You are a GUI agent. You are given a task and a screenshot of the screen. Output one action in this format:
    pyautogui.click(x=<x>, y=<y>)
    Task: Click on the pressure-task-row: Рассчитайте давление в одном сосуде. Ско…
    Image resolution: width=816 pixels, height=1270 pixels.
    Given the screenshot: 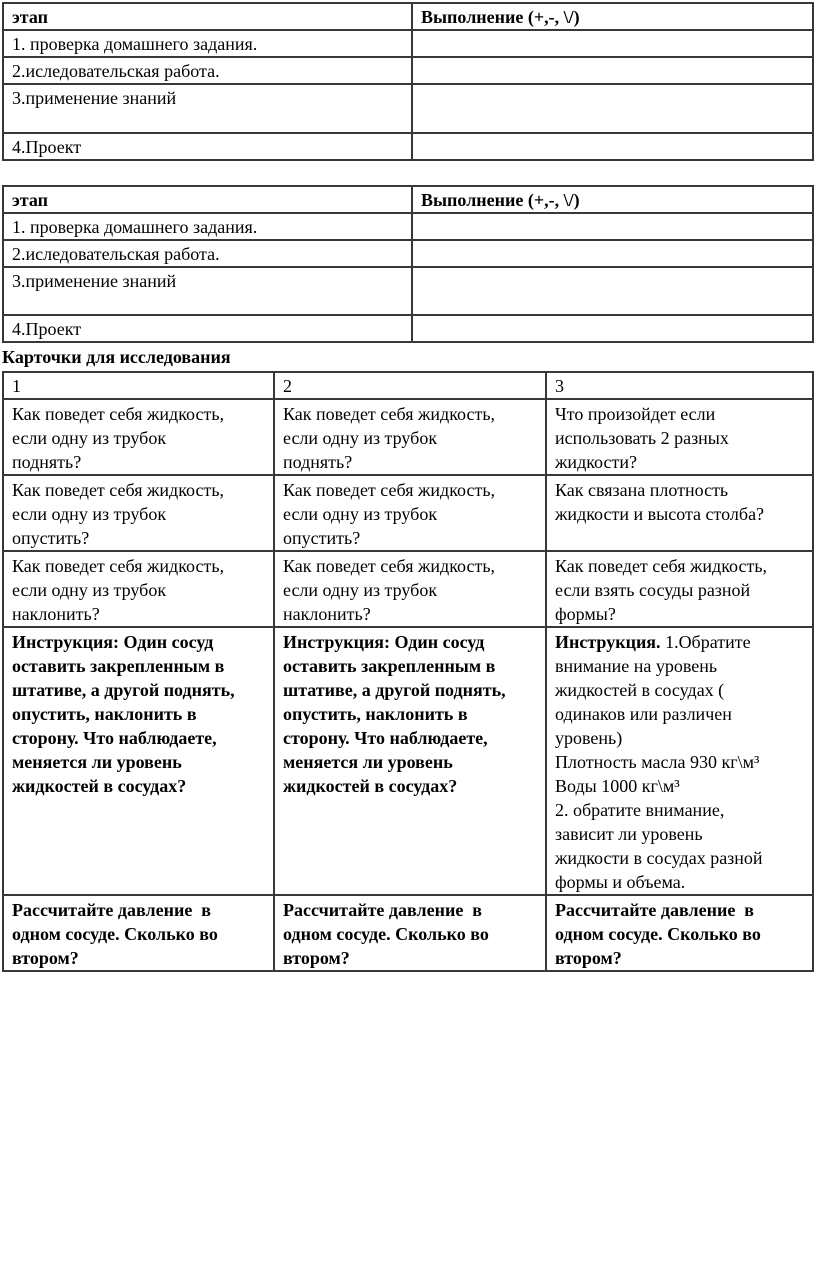 What is the action you would take?
    pyautogui.click(x=408, y=933)
    